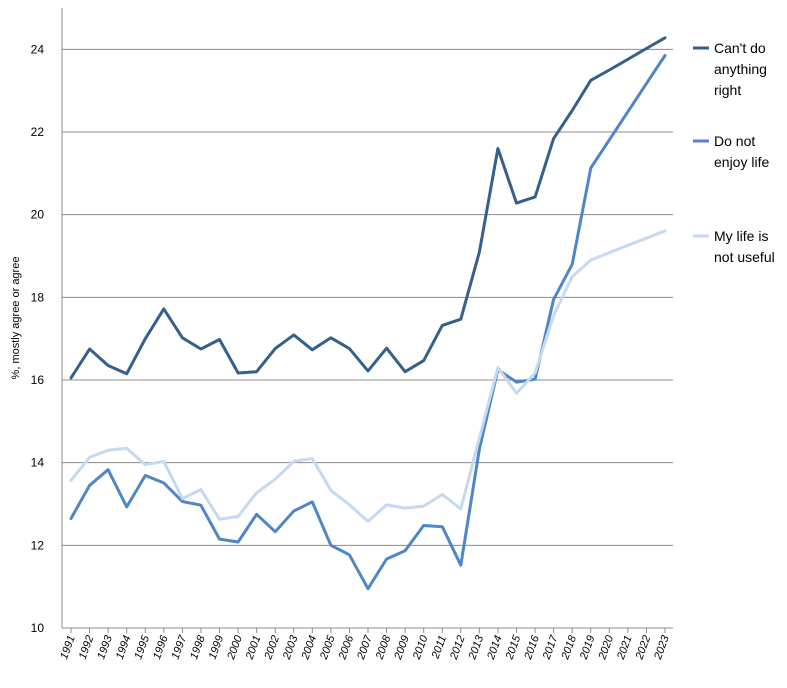  What do you see at coordinates (291, 647) in the screenshot?
I see `x-tick-label: 2003` at bounding box center [291, 647].